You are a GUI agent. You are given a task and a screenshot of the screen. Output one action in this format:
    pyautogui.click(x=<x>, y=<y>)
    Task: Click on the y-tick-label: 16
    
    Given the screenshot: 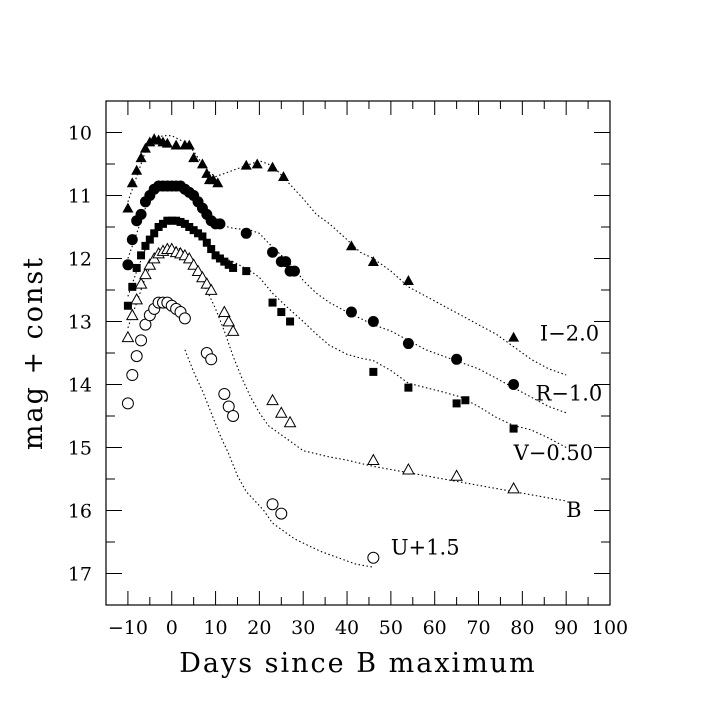 What is the action you would take?
    pyautogui.click(x=80, y=512)
    